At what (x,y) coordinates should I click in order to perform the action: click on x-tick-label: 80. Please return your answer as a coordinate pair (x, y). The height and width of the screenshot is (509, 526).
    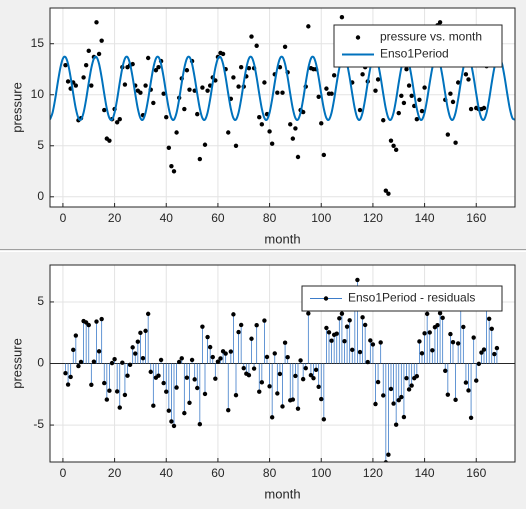
    Looking at the image, I should click on (270, 473).